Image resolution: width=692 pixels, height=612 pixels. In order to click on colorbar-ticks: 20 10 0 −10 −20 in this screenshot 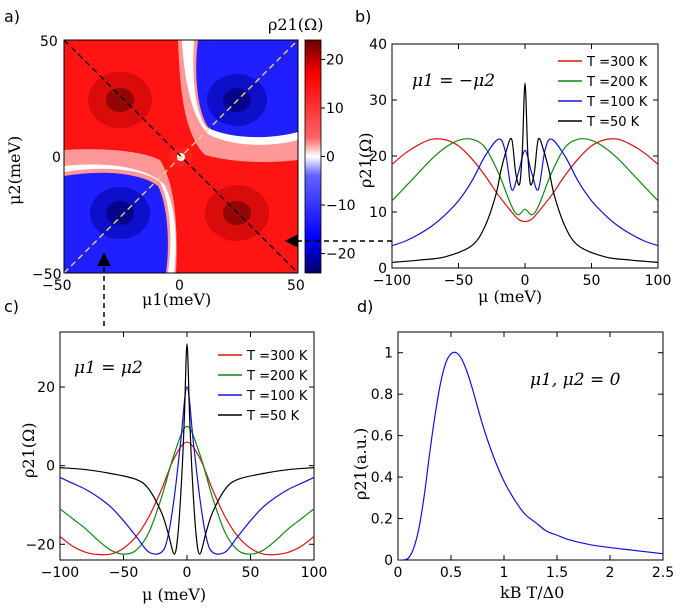, I will do `click(338, 157)`.